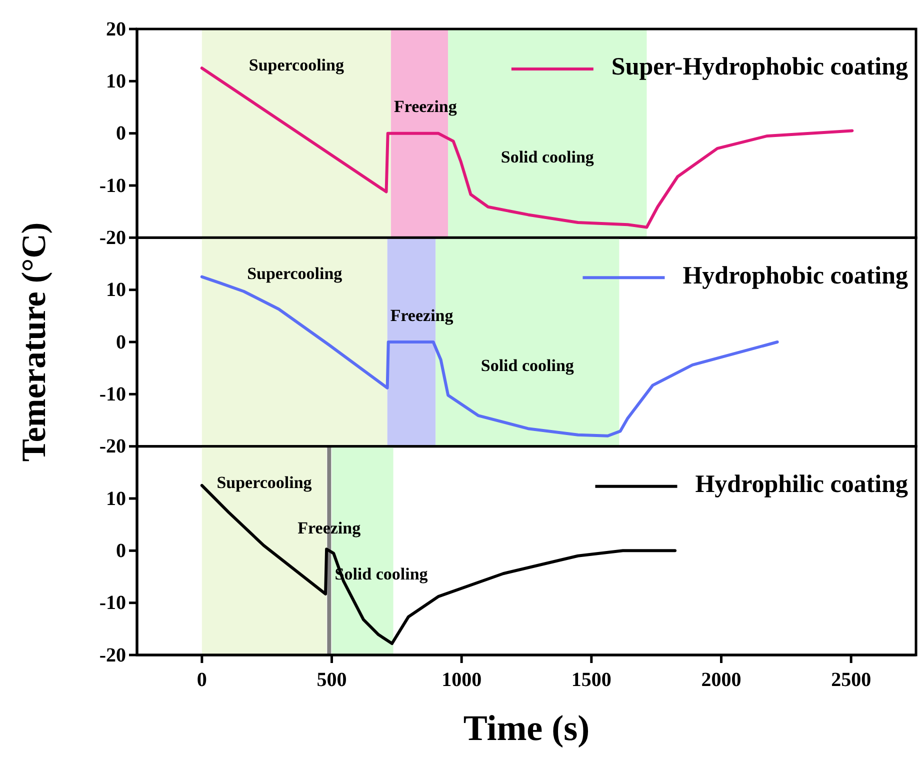 The image size is (918, 764). Describe the element at coordinates (591, 680) in the screenshot. I see `x-tick-label: 1500` at that location.